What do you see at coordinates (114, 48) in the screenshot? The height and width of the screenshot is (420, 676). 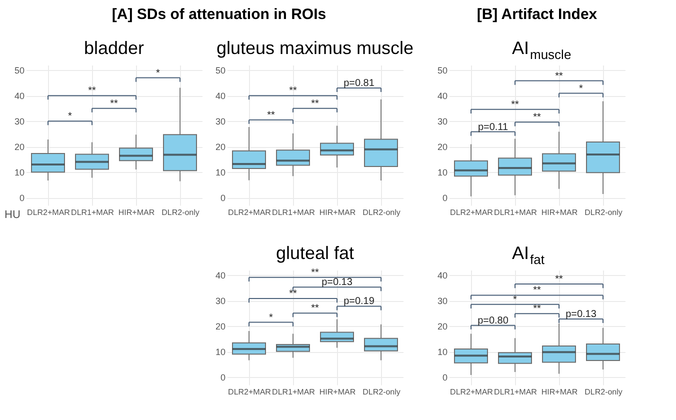 I see `chart-title: bladder` at bounding box center [114, 48].